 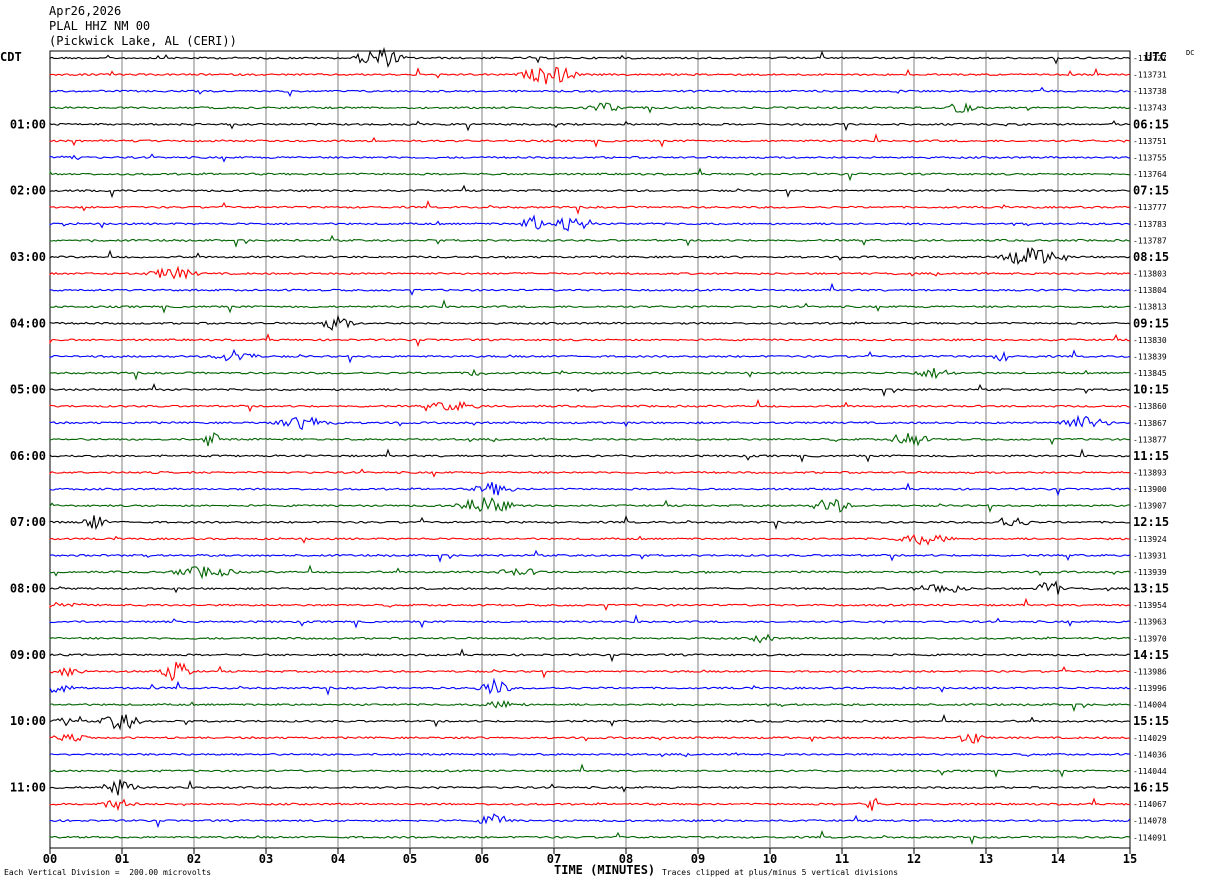 I want to click on dc-offset-label: -113931, so click(x=1150, y=555).